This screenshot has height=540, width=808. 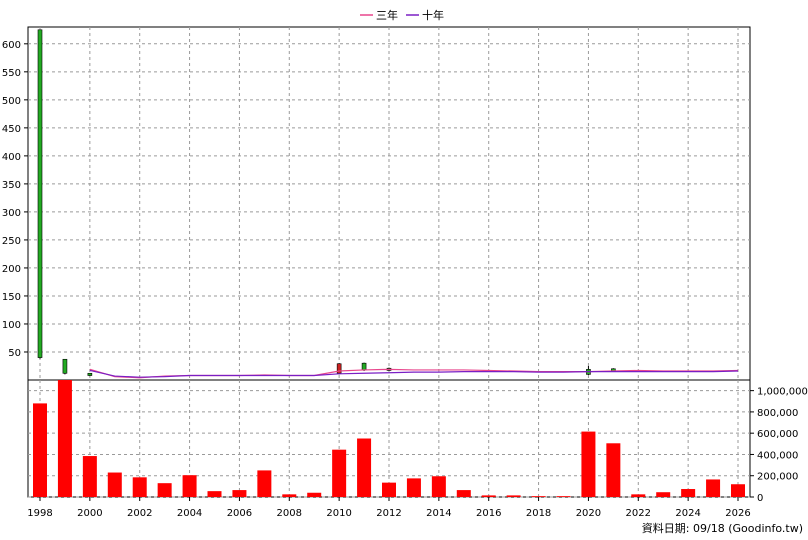 I want to click on x-tick-label: 2002, so click(x=139, y=513).